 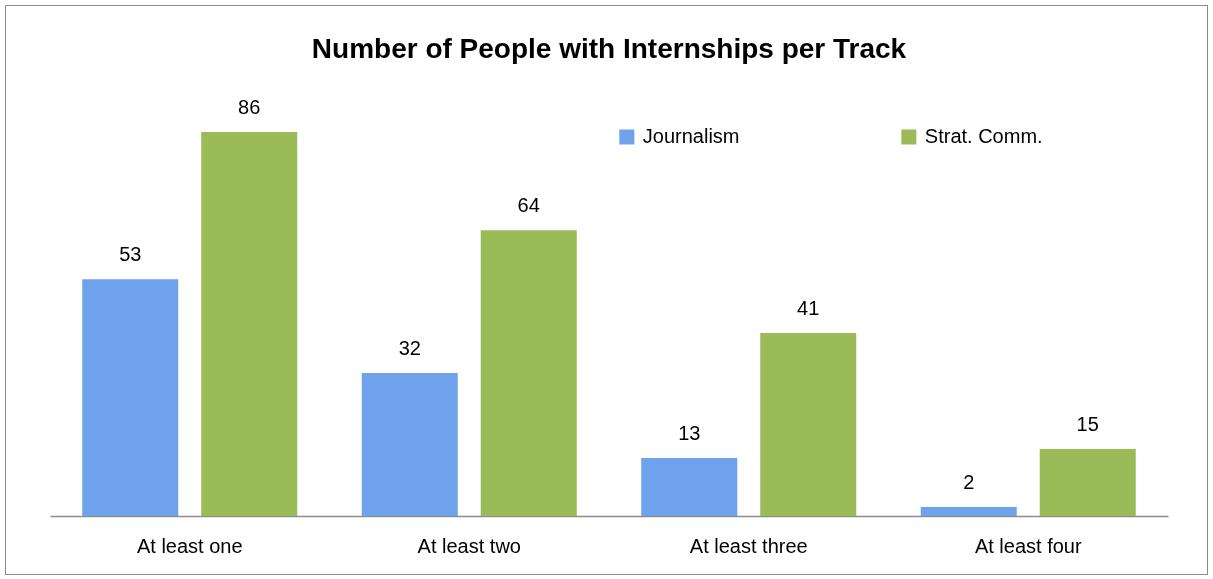 What do you see at coordinates (249, 107) in the screenshot?
I see `data-label: 86` at bounding box center [249, 107].